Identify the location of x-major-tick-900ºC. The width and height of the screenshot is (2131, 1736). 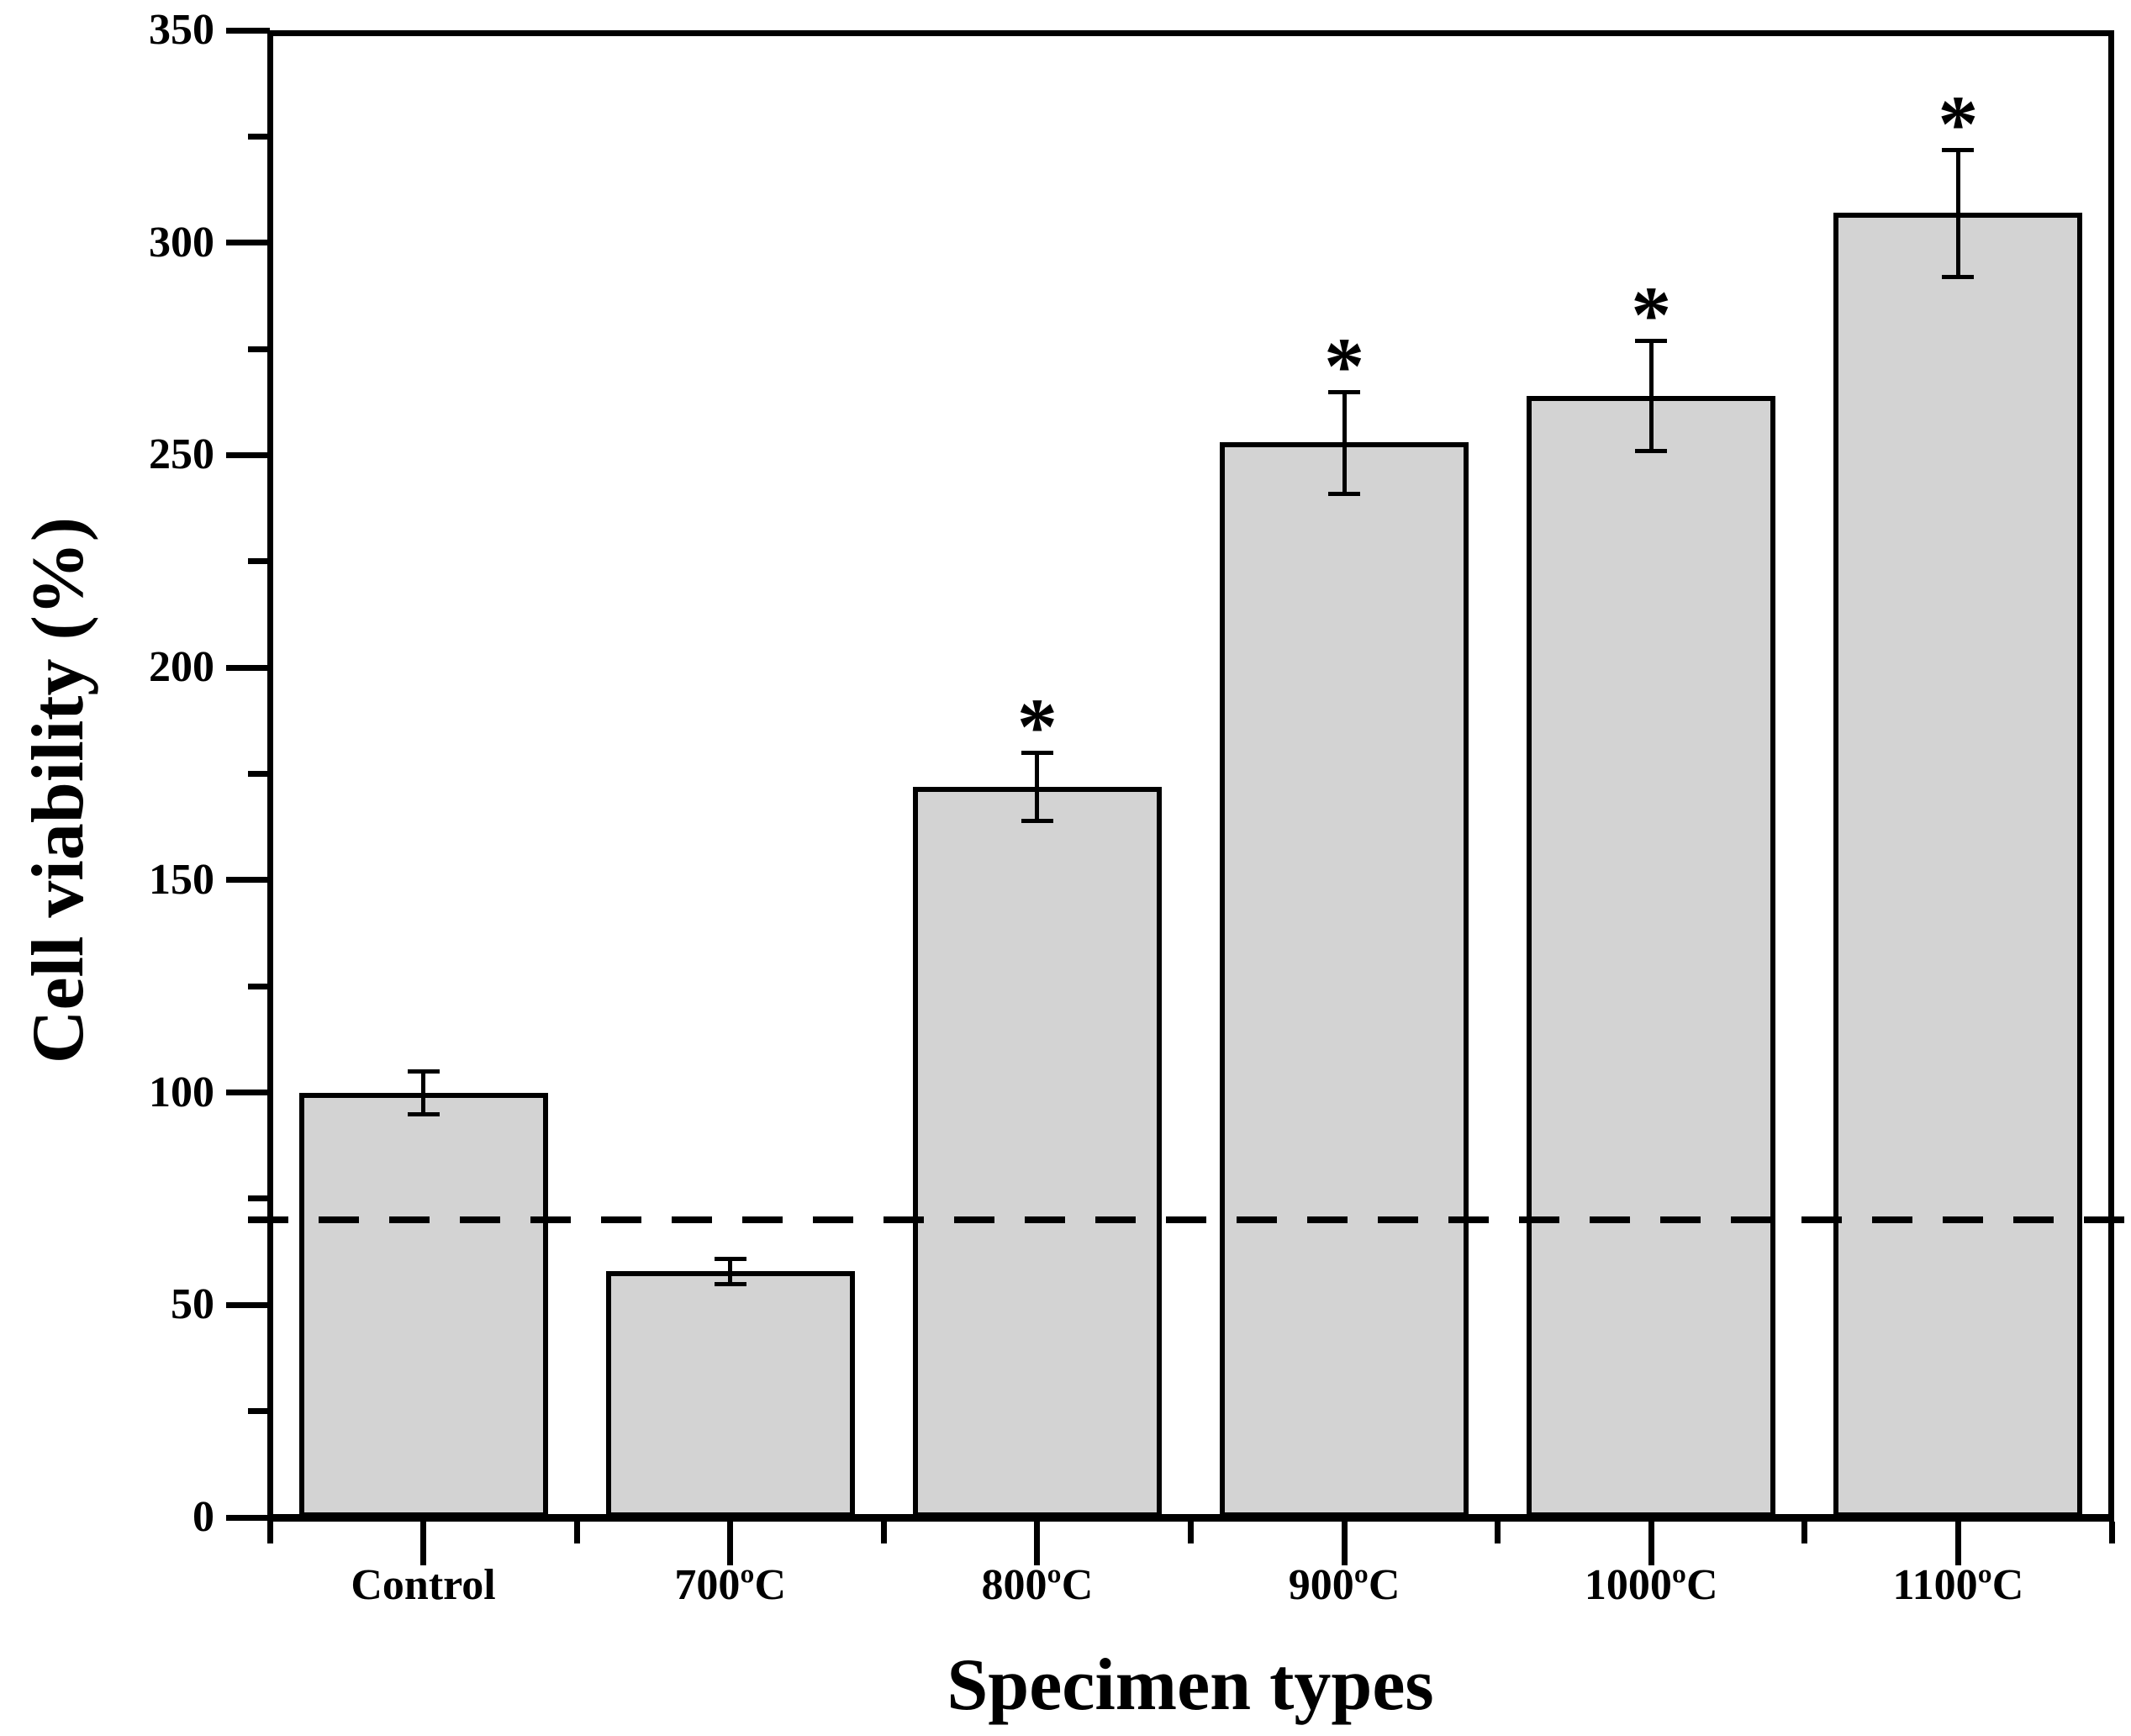
(1344, 1543).